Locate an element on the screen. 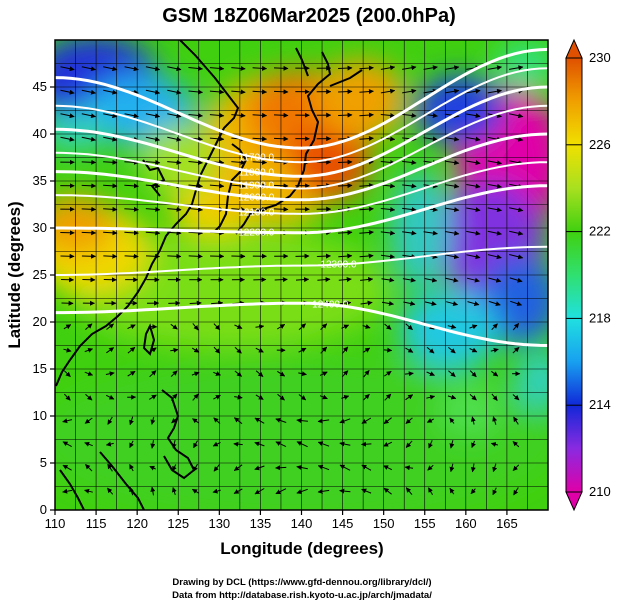 The width and height of the screenshot is (619, 605). colorbar-bottom-arrow is located at coordinates (574, 501).